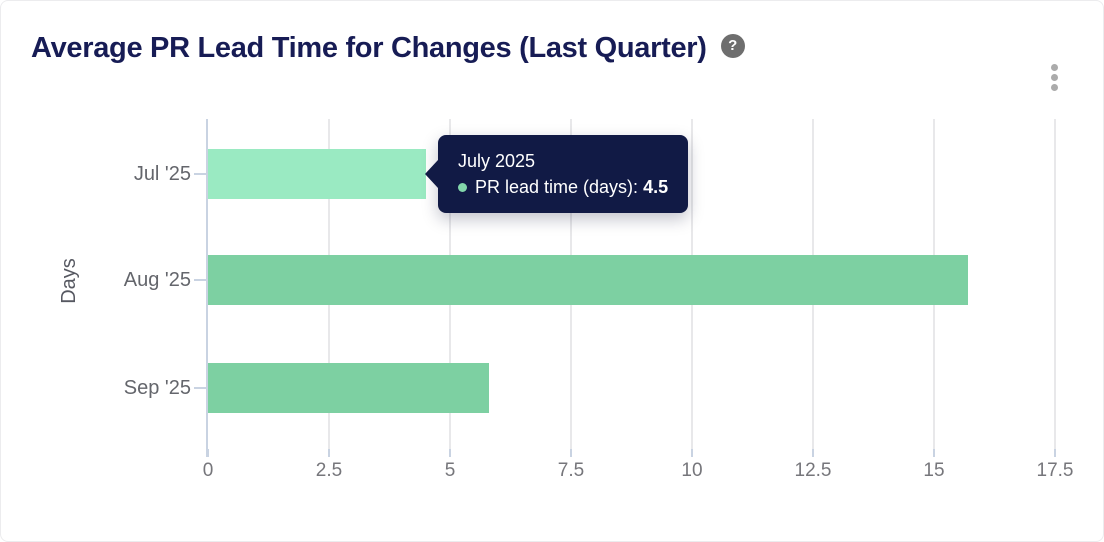 This screenshot has height=542, width=1104. What do you see at coordinates (208, 470) in the screenshot?
I see `x-axis-tick-label: 0` at bounding box center [208, 470].